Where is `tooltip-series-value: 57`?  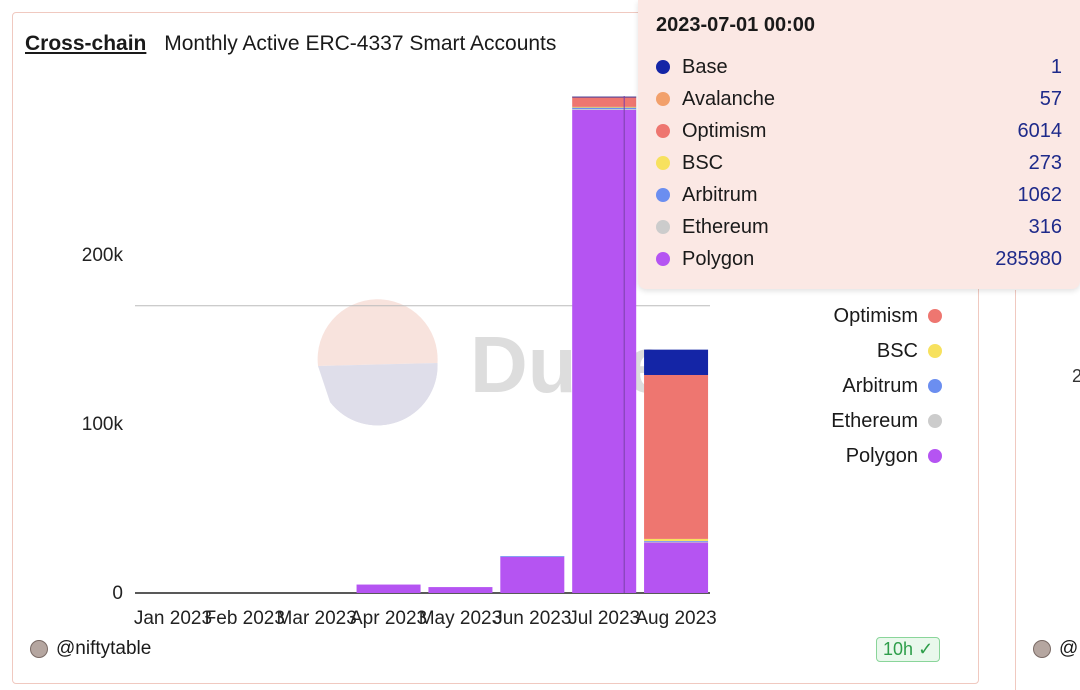
tooltip-series-value: 57 is located at coordinates (1050, 98).